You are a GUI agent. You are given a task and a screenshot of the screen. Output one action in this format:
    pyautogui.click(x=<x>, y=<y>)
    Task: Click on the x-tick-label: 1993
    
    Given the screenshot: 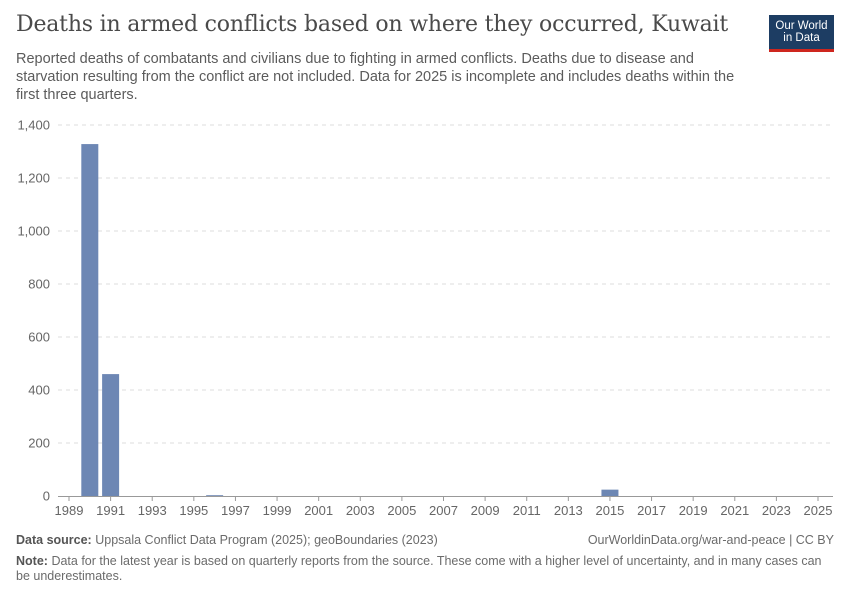 What is the action you would take?
    pyautogui.click(x=152, y=510)
    